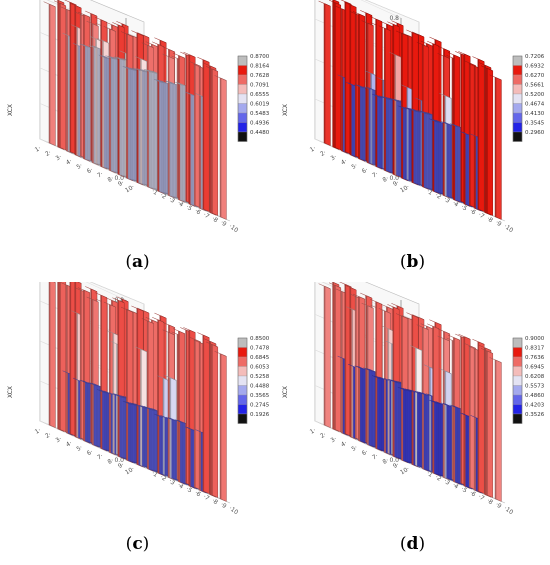 The width and height of the screenshot is (550, 565). Describe the element at coordinates (394, 178) in the screenshot. I see `z-tick-label: 0.0` at that location.